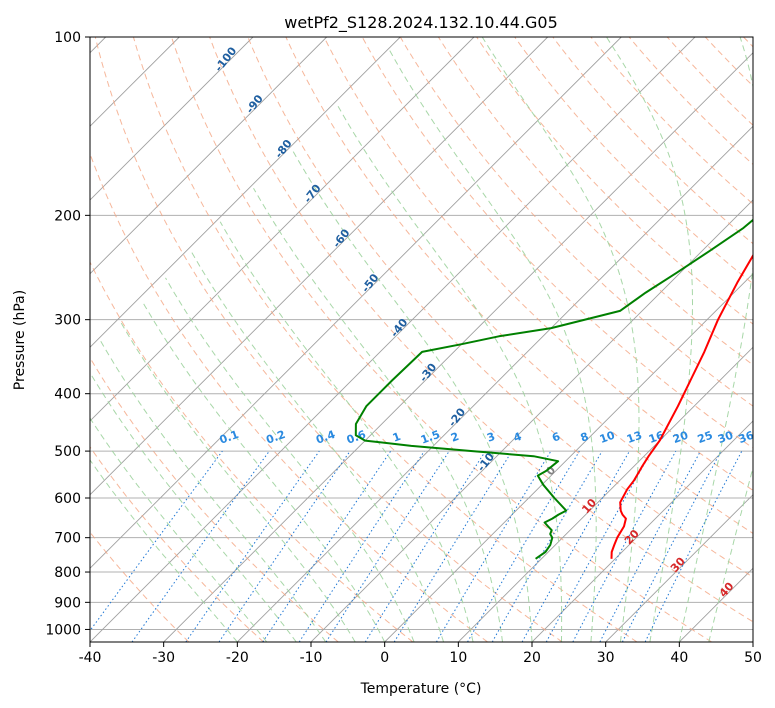 The width and height of the screenshot is (775, 708). I want to click on mixing-ratio-label: 36, so click(746, 437).